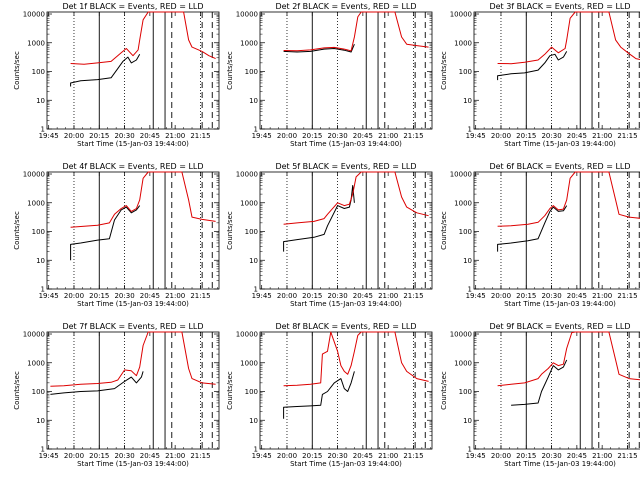  What do you see at coordinates (559, 166) in the screenshot?
I see `panel-title: Det 6f BLACK = Events, RED = LLD` at bounding box center [559, 166].